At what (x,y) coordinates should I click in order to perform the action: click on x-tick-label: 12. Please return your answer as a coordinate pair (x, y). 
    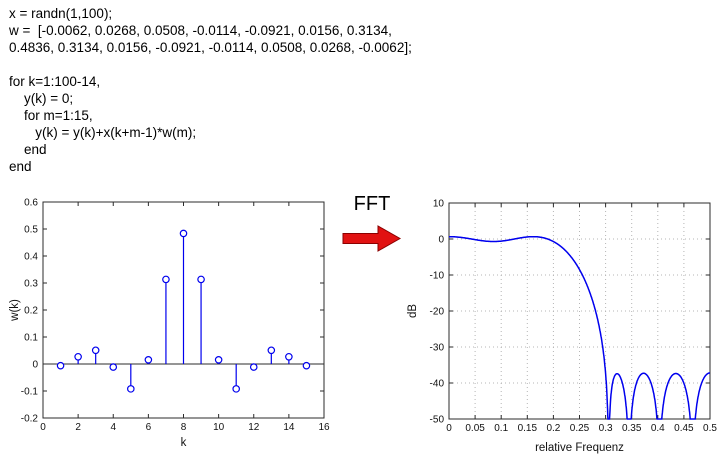
    Looking at the image, I should click on (254, 427).